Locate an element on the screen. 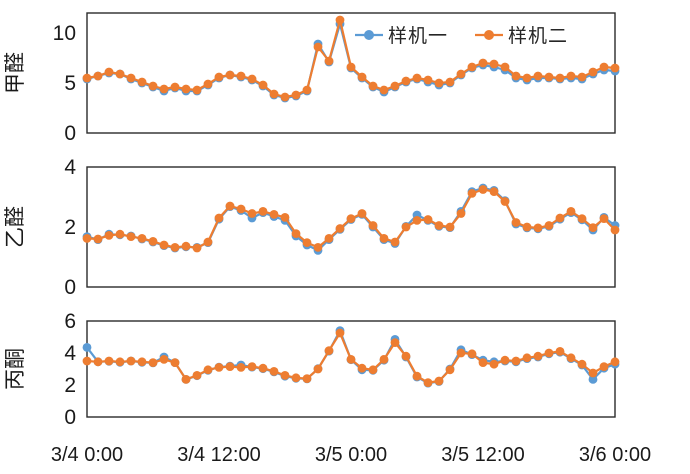  legend-item-series1: 样机一 is located at coordinates (401, 34).